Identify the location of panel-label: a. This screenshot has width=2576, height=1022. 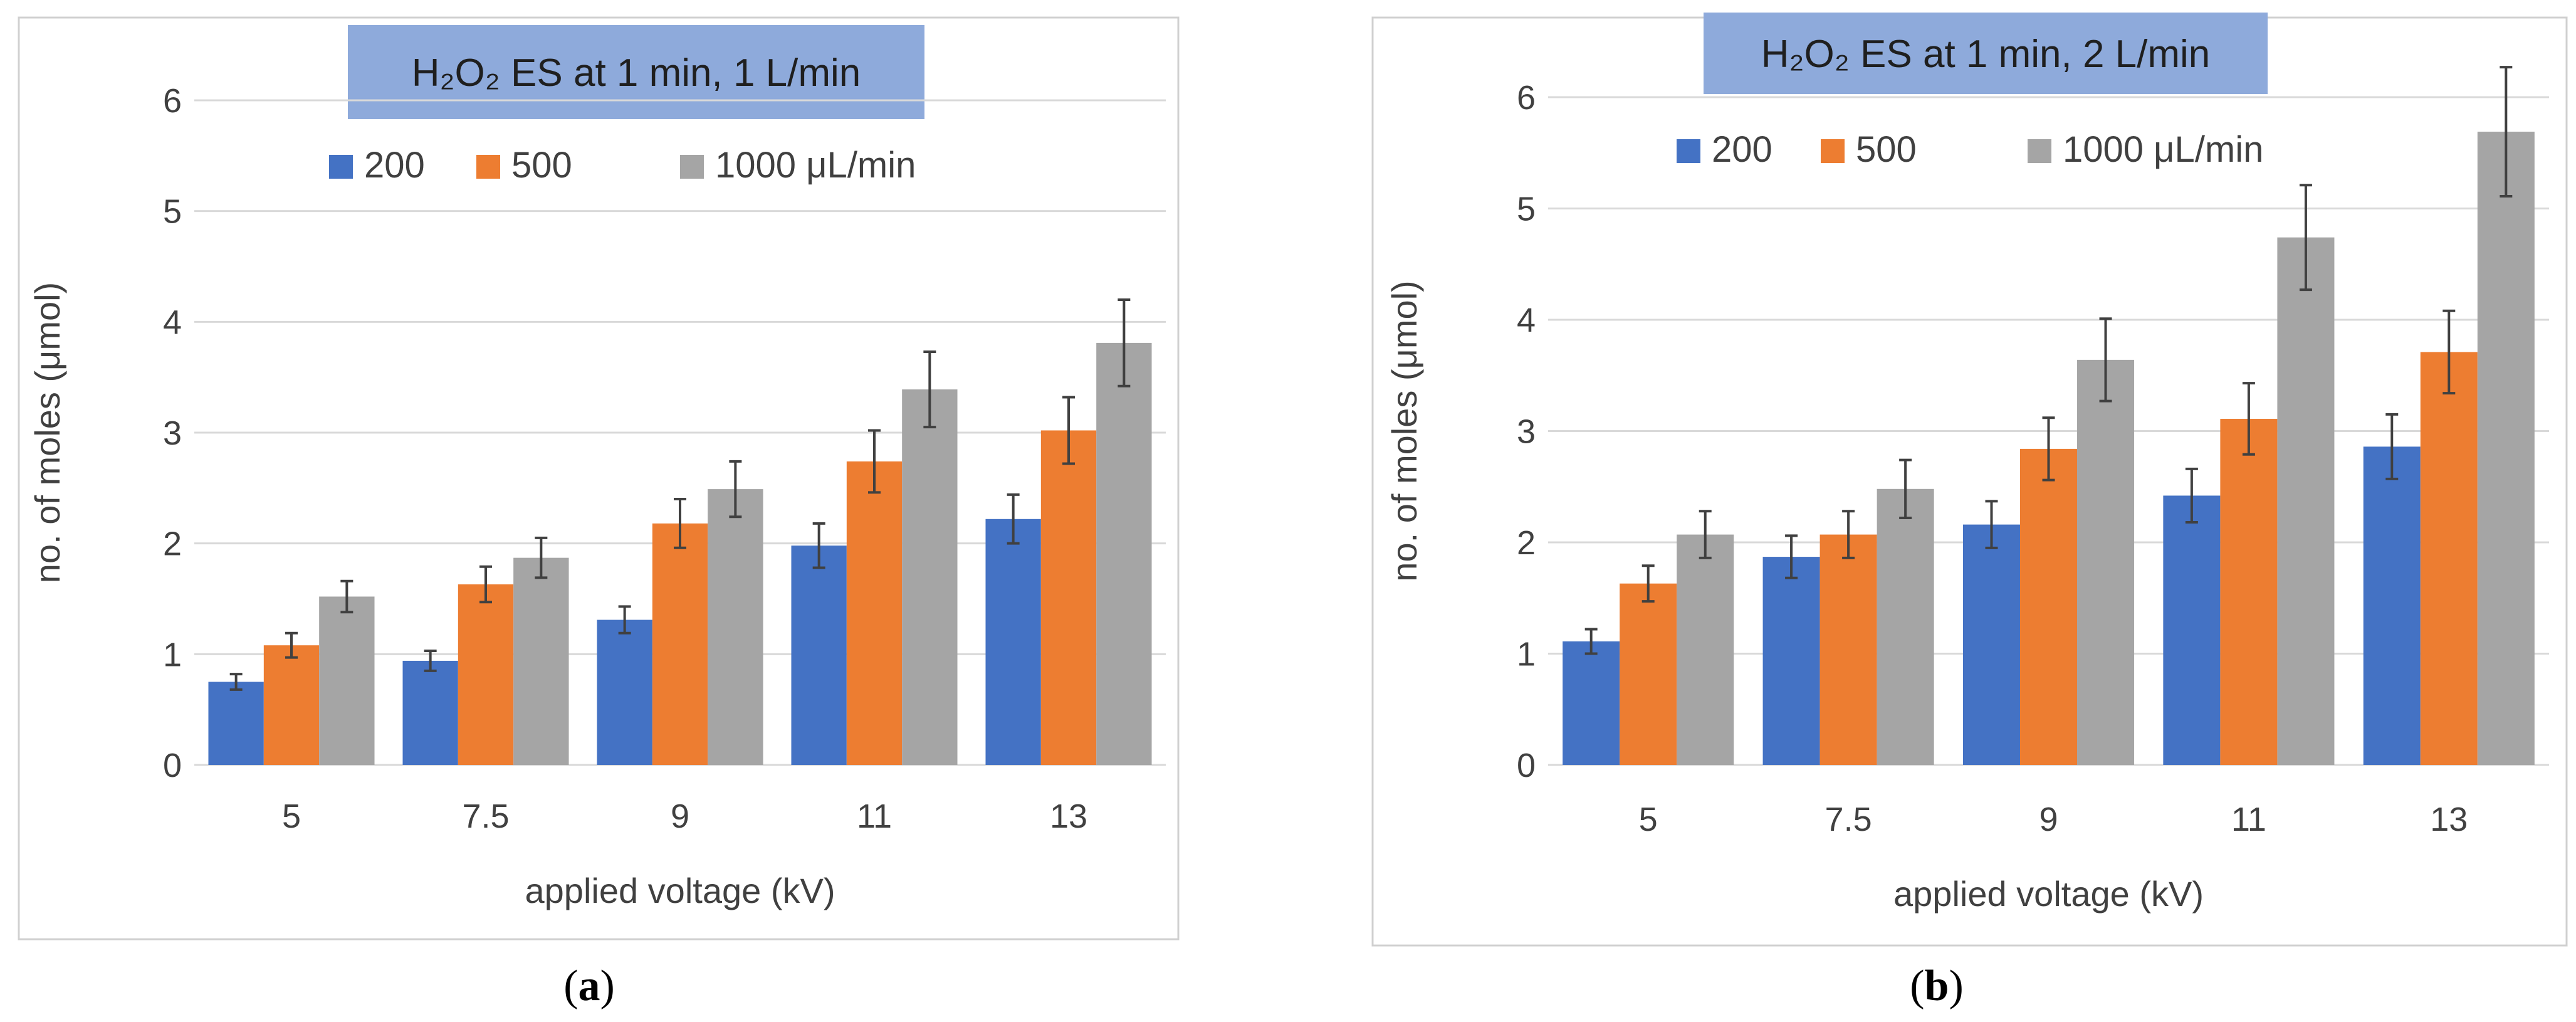
(589, 986).